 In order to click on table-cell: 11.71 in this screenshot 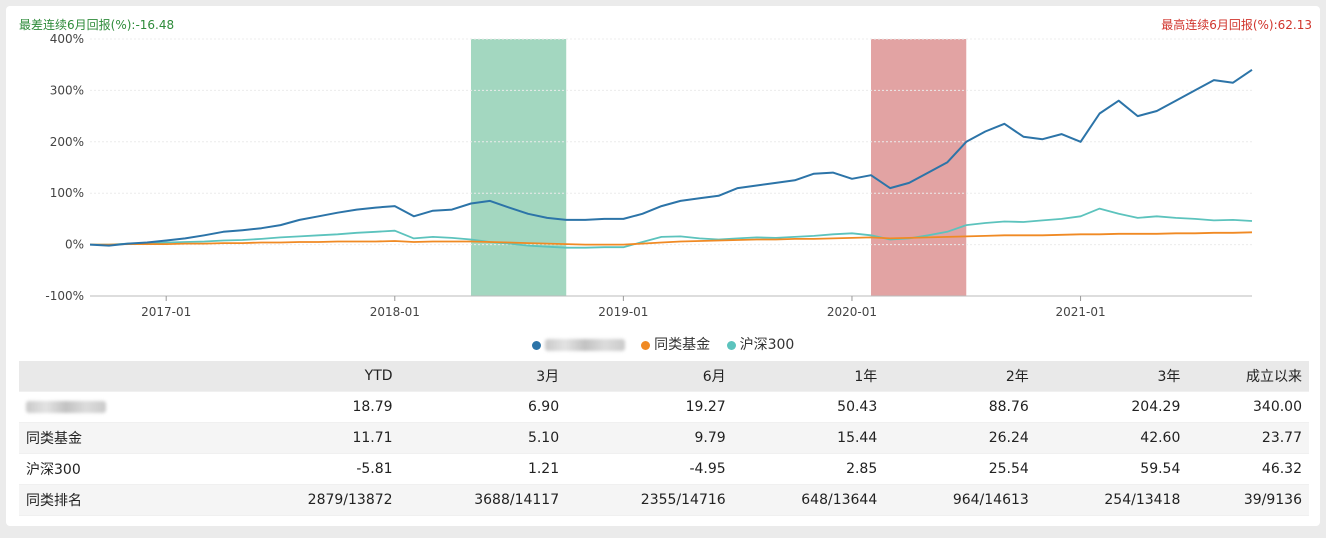, I will do `click(316, 438)`.